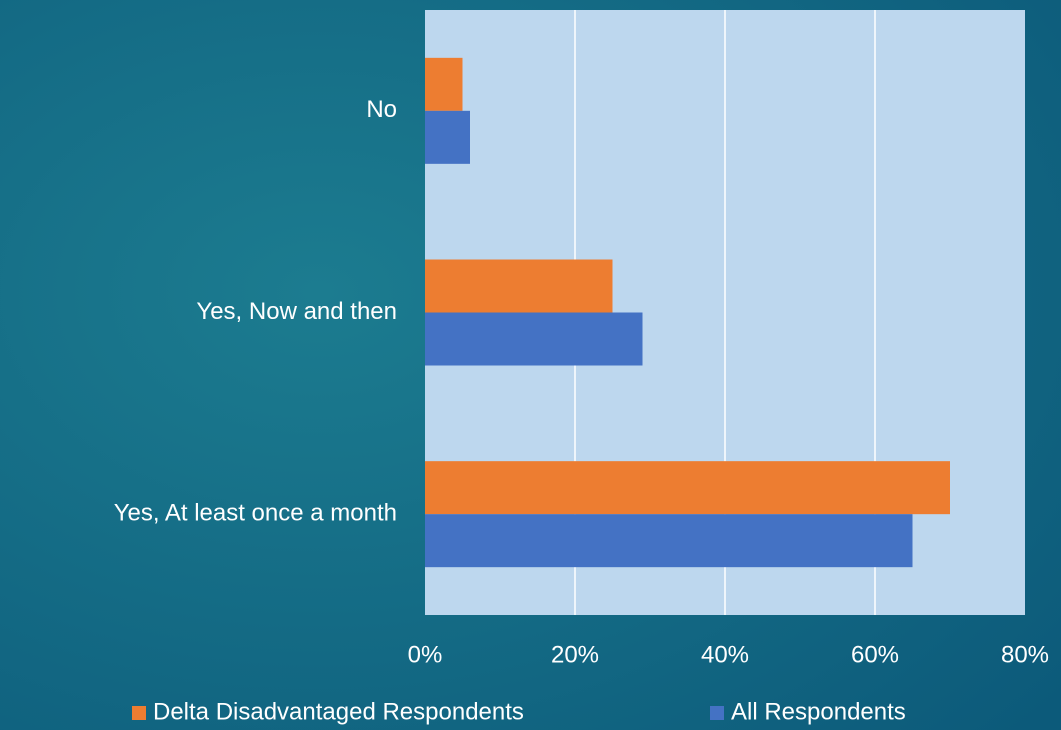 This screenshot has width=1061, height=730. Describe the element at coordinates (338, 711) in the screenshot. I see `legend-label: Delta Disadvantaged Respondents` at that location.